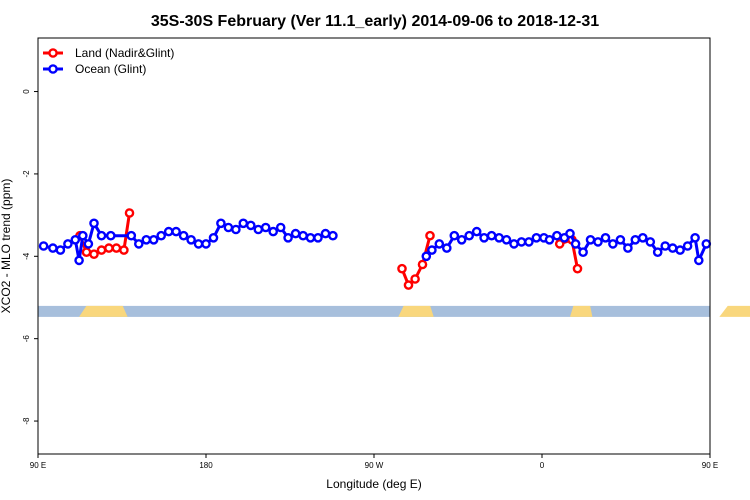 The height and width of the screenshot is (500, 750). What do you see at coordinates (374, 311) in the screenshot?
I see `ocean-band` at bounding box center [374, 311].